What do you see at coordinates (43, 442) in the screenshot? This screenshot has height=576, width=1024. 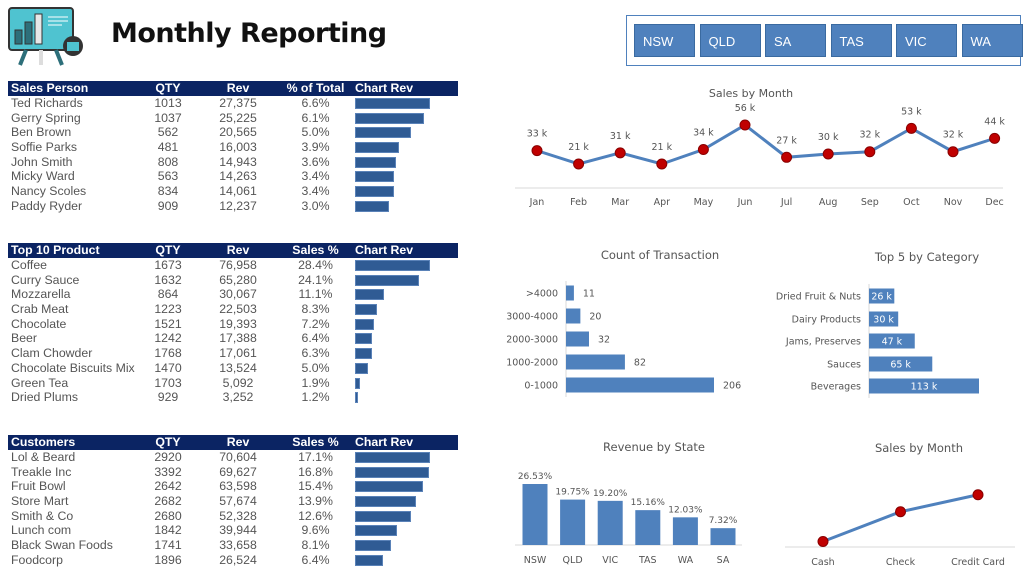 I see `column-header: Customers` at bounding box center [43, 442].